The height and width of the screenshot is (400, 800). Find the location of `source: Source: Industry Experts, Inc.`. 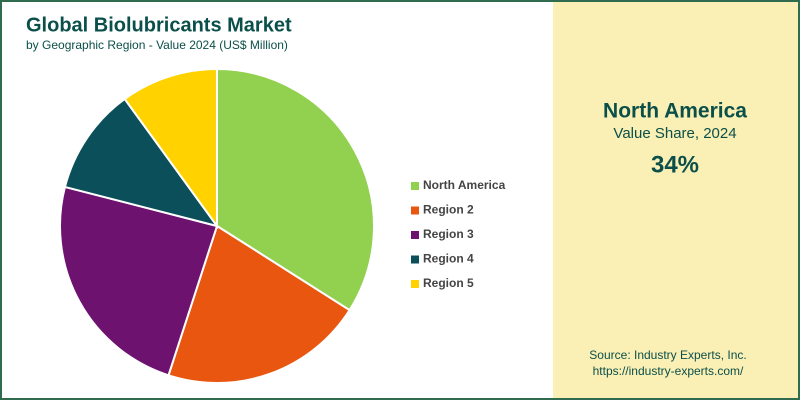

source: Source: Industry Experts, Inc. is located at coordinates (667, 355).